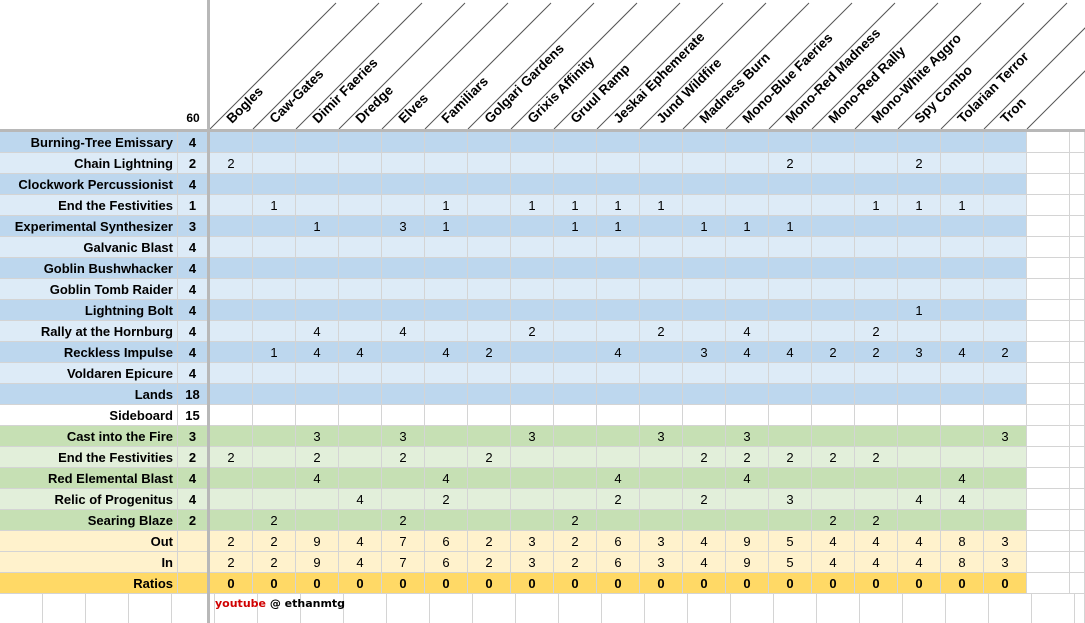 This screenshot has width=1085, height=623. Describe the element at coordinates (89, 247) in the screenshot. I see `row-label: Galvanic Blast` at that location.